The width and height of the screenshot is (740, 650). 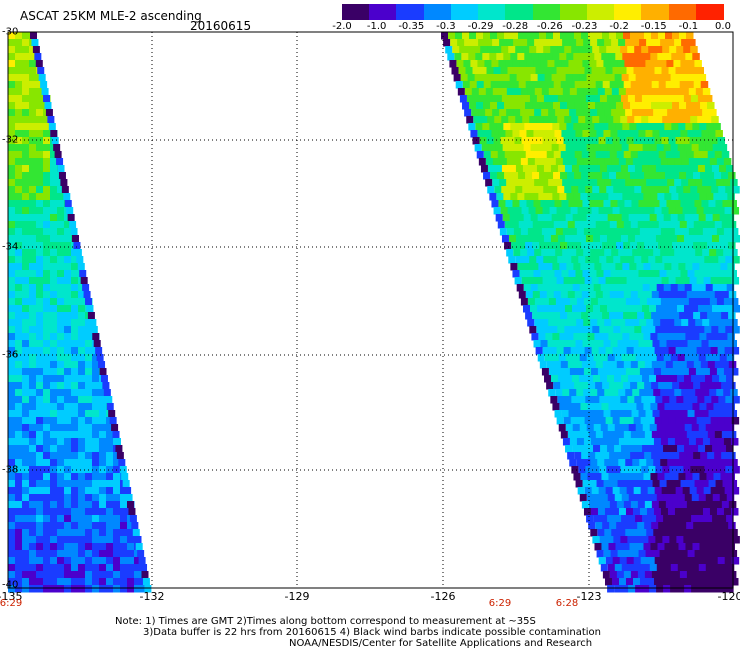 What do you see at coordinates (10, 585) in the screenshot?
I see `lat-label: -40` at bounding box center [10, 585].